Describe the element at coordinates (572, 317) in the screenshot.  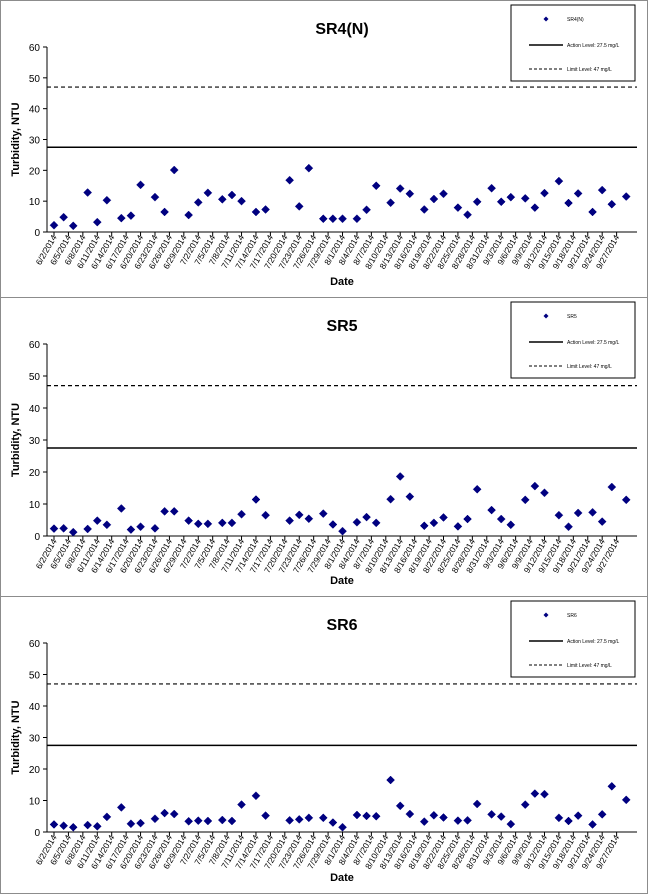
I see `legend-label: SR5` at that location.